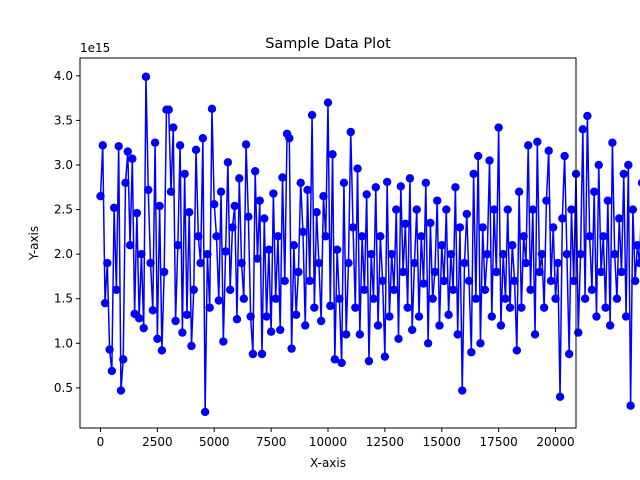  I want to click on x-tick-label: 0, so click(101, 442).